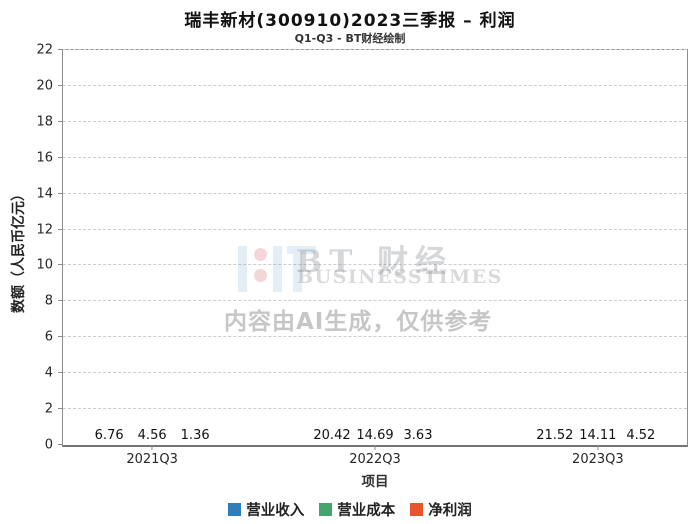  Describe the element at coordinates (375, 435) in the screenshot. I see `bar-value-label: 14.69` at that location.